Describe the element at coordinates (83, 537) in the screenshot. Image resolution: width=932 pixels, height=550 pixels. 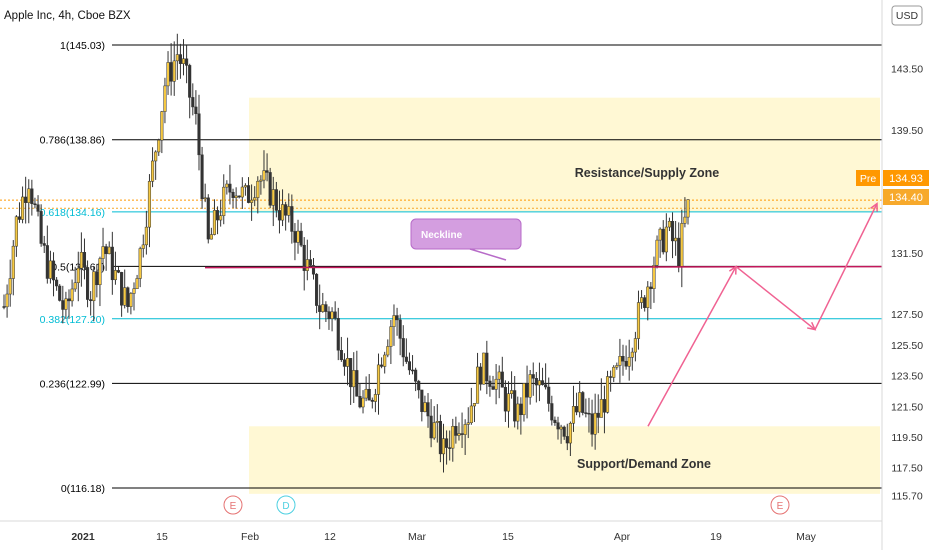
I see `time-tick-label: 2021` at that location.